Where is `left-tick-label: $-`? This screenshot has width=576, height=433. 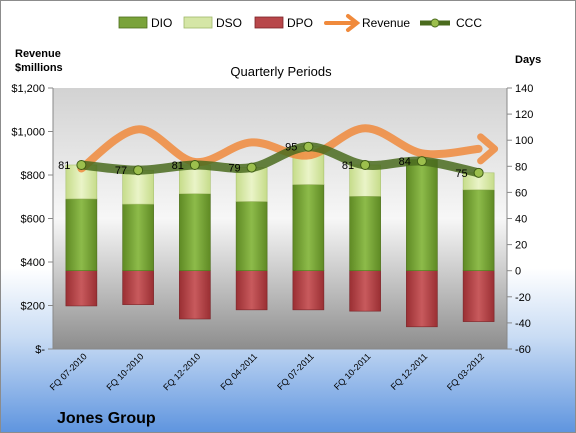
left-tick-label: $- is located at coordinates (40, 350).